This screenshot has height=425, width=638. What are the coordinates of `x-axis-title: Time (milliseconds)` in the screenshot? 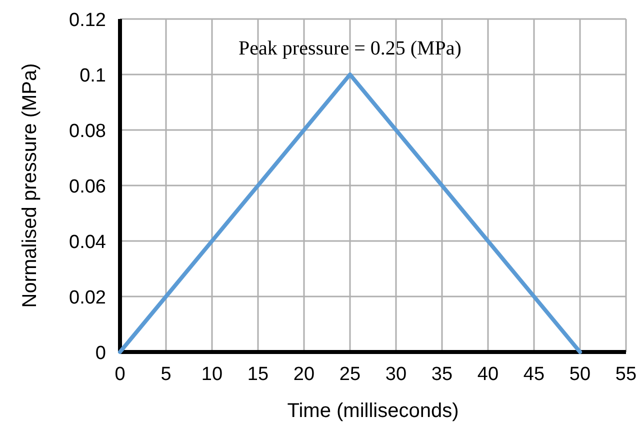 It's located at (373, 411).